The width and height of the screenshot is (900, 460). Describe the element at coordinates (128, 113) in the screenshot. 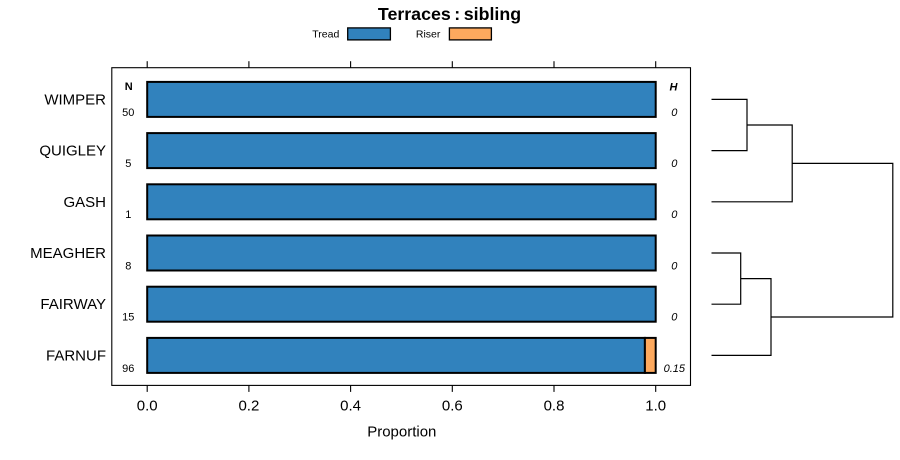

I see `svg-text: 50` at that location.